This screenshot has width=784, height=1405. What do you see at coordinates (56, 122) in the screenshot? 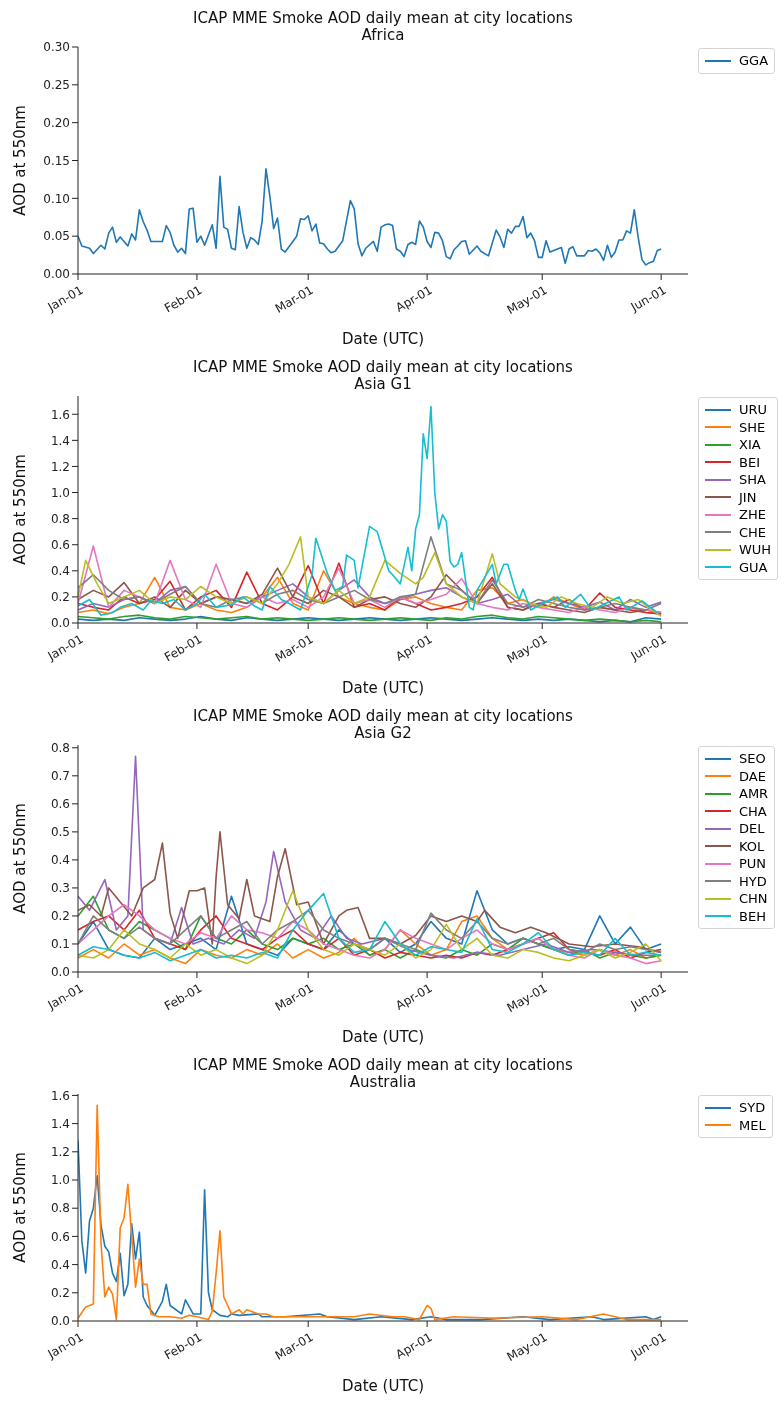
I see `y-tick-label: 0.20` at bounding box center [56, 122].